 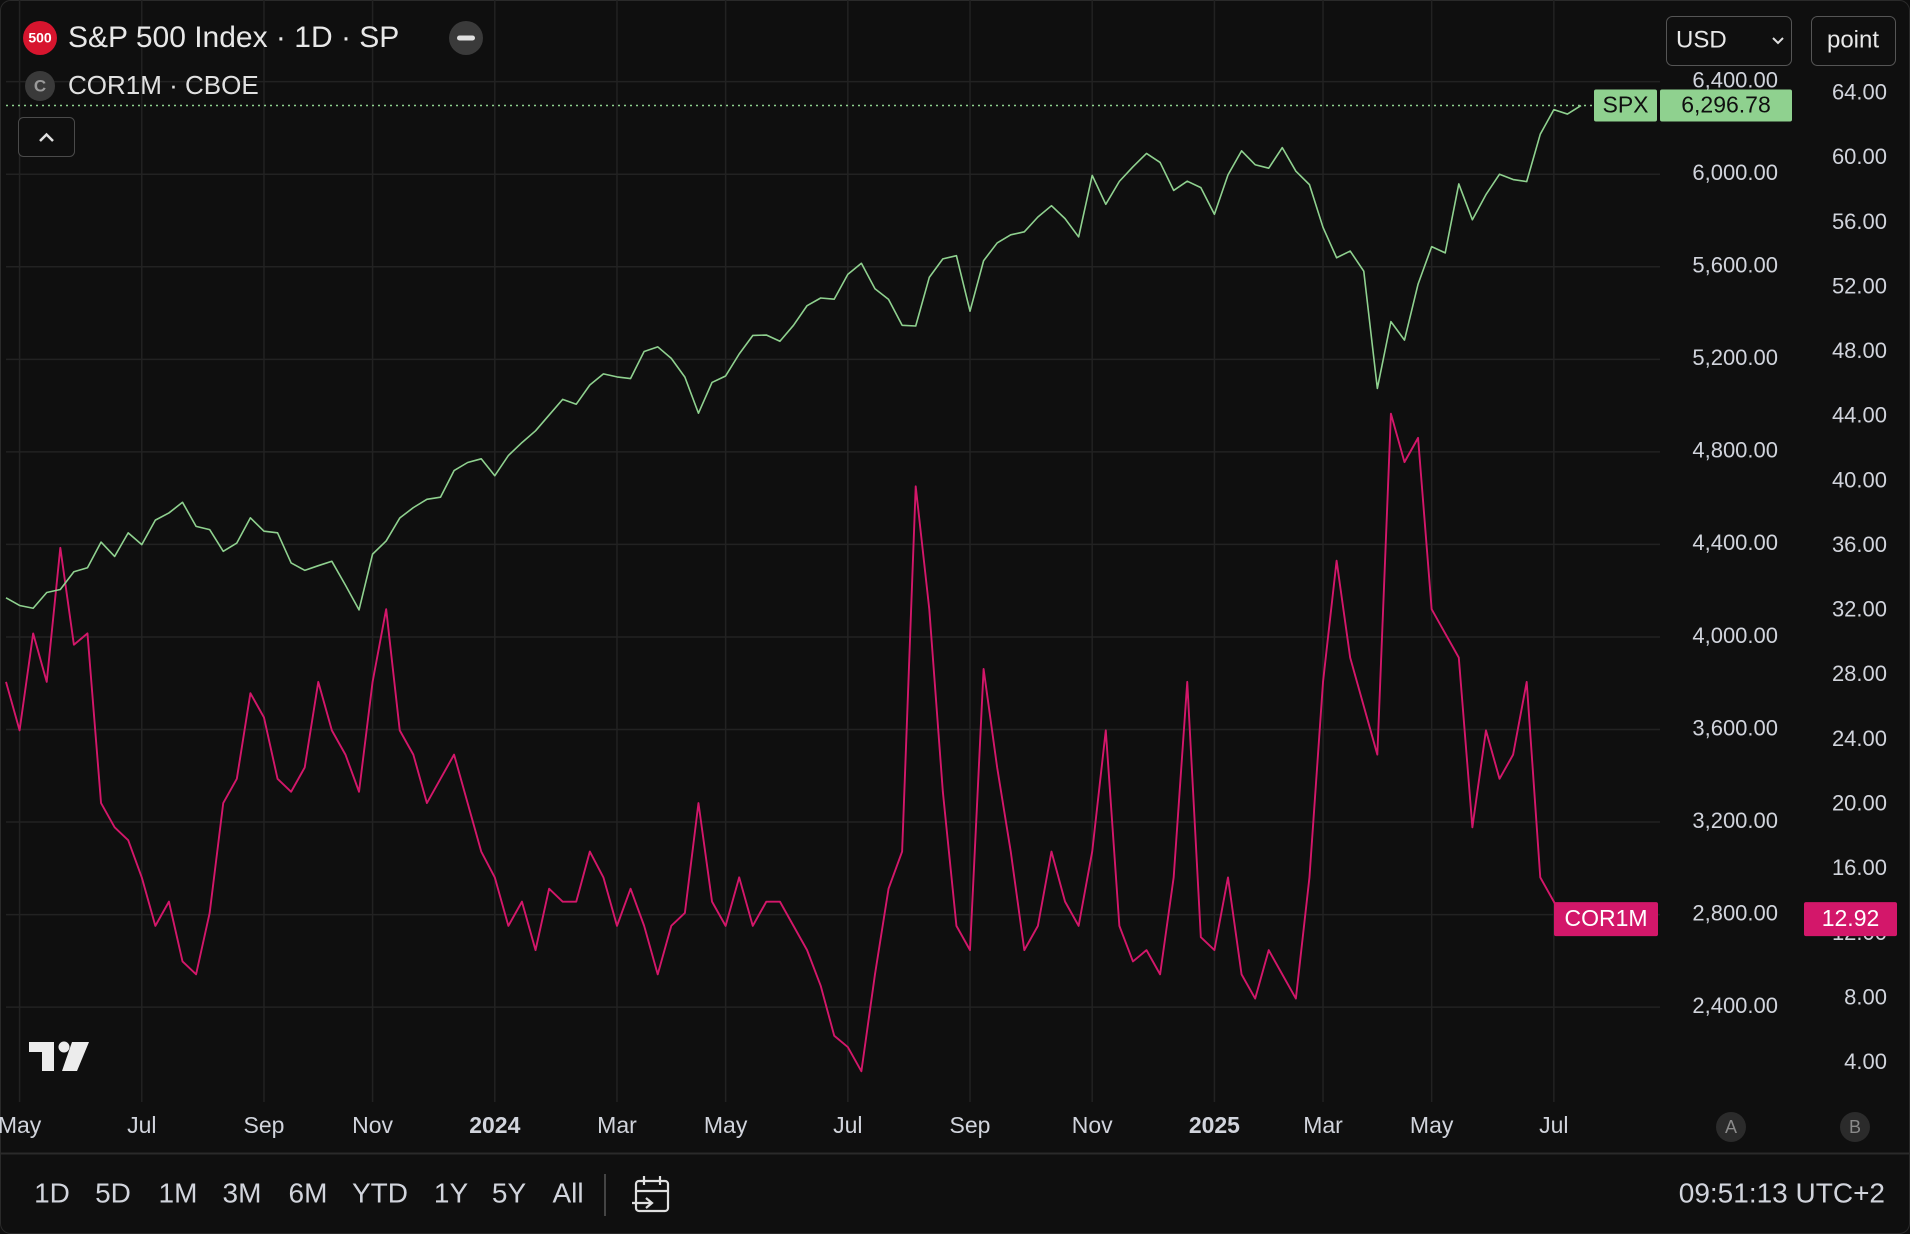 What do you see at coordinates (1859, 867) in the screenshot?
I see `y2-tick-label: 16.00` at bounding box center [1859, 867].